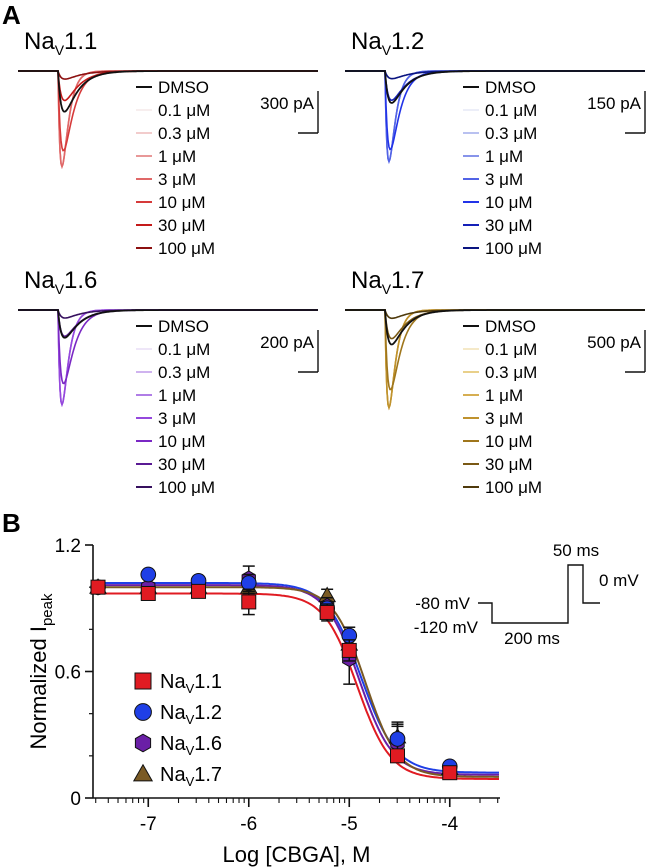 Image resolution: width=650 pixels, height=868 pixels. What do you see at coordinates (509, 202) in the screenshot?
I see `legend-label-2-5: 10 μM` at bounding box center [509, 202].